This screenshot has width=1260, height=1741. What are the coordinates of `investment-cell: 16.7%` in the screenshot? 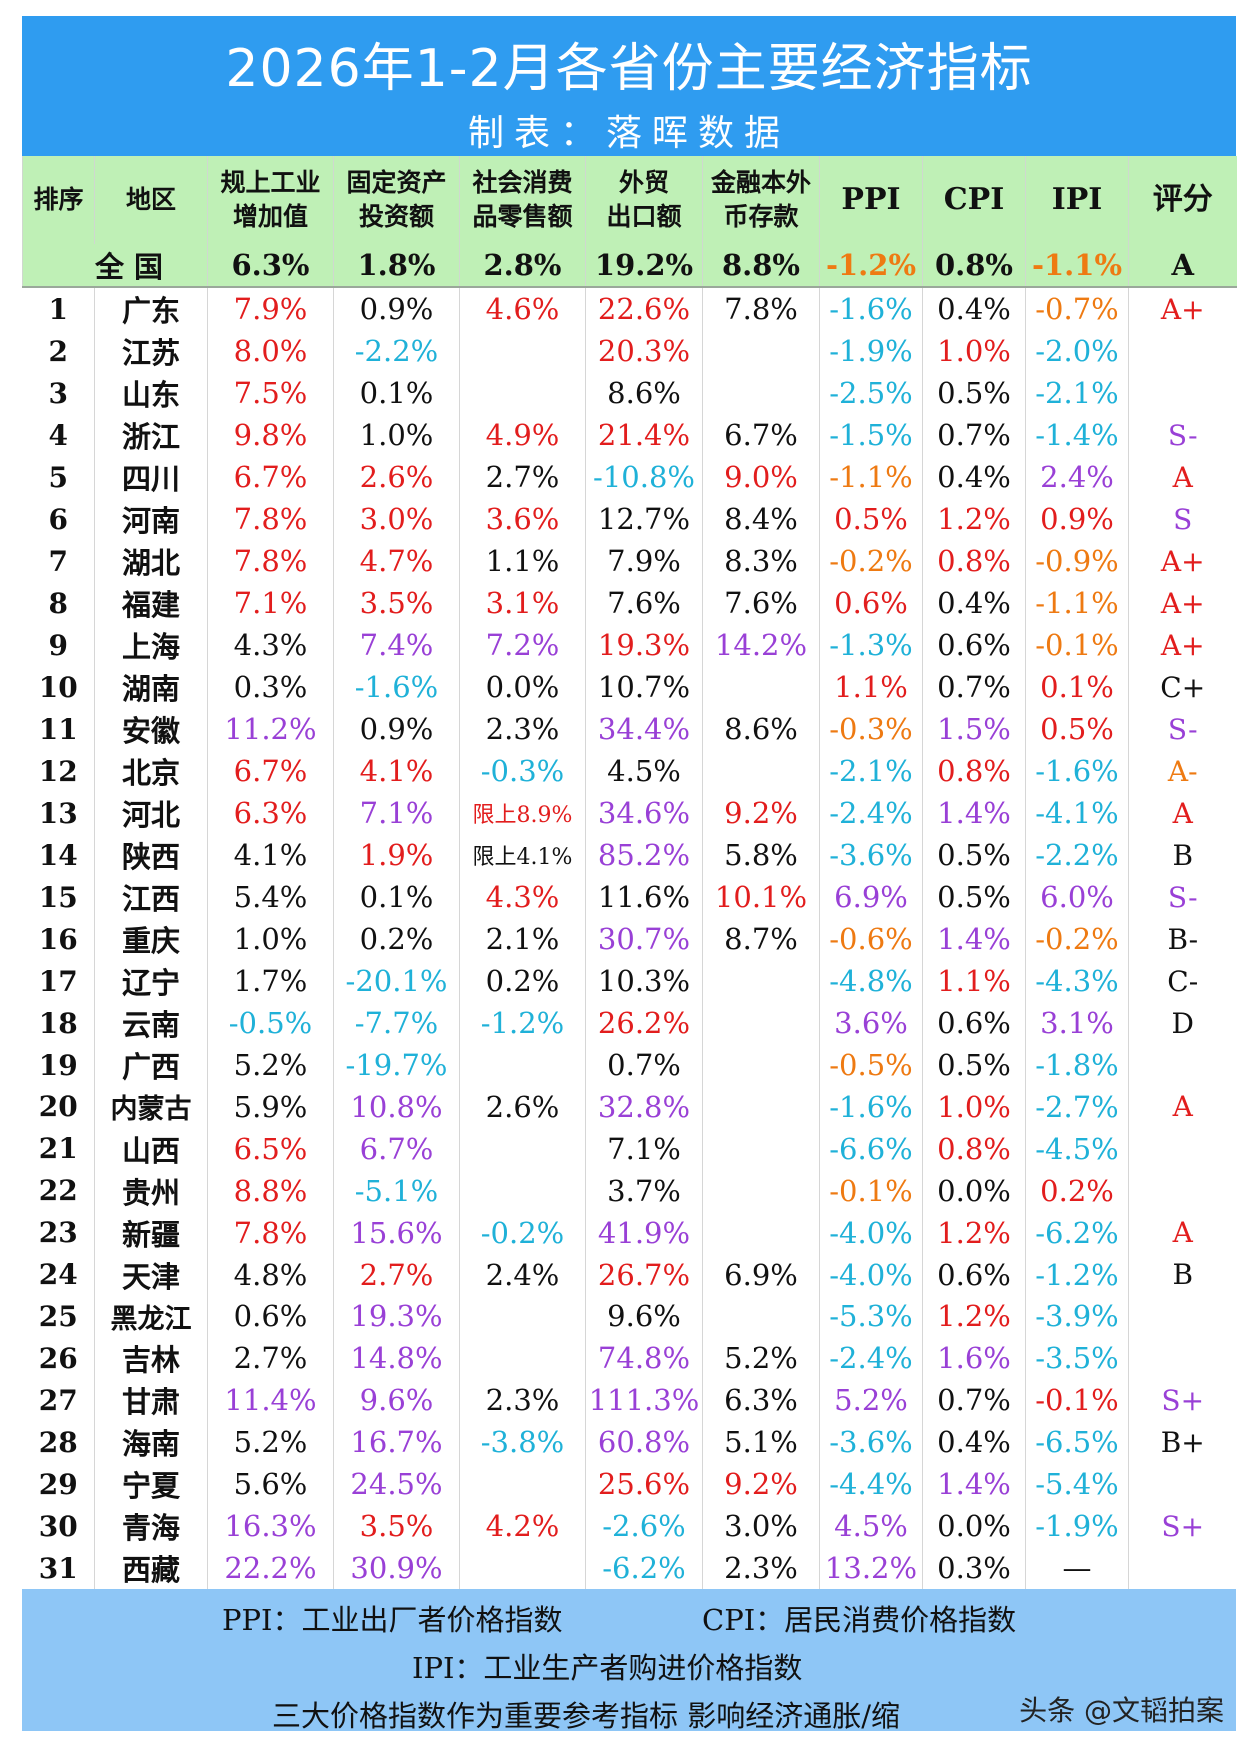 It's located at (396, 1442).